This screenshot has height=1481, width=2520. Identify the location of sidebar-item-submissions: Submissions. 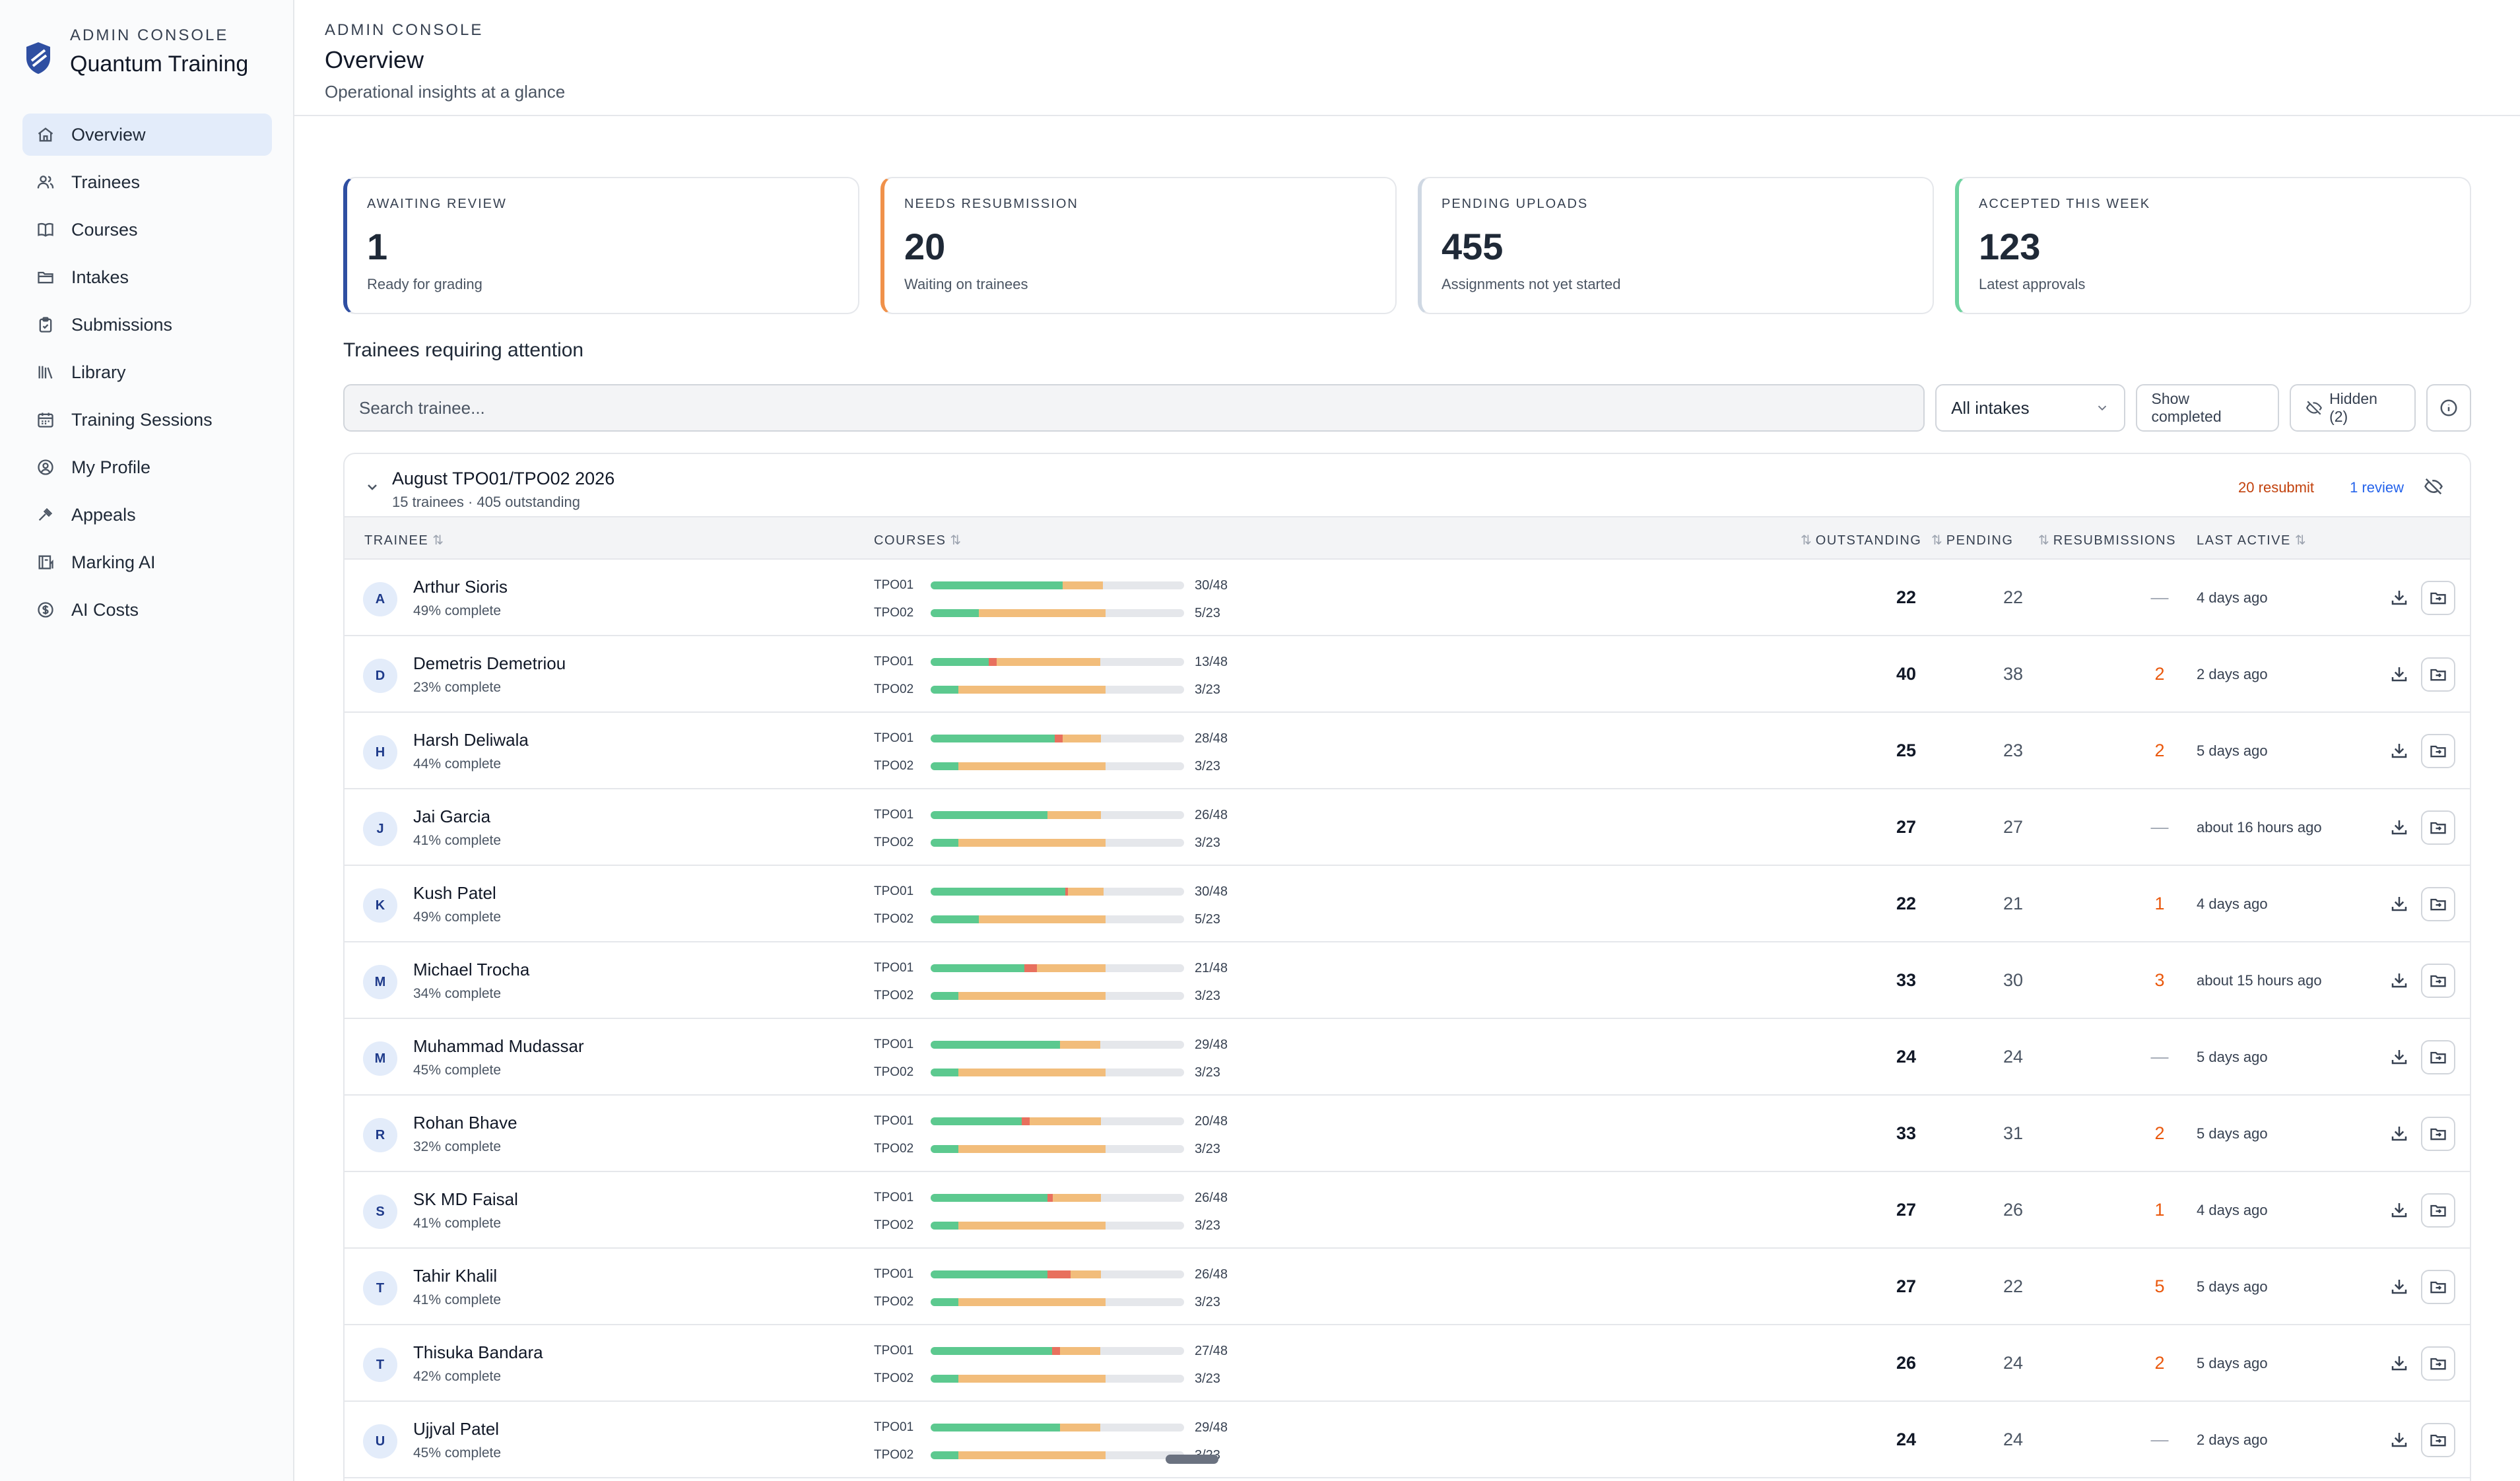
(147, 325).